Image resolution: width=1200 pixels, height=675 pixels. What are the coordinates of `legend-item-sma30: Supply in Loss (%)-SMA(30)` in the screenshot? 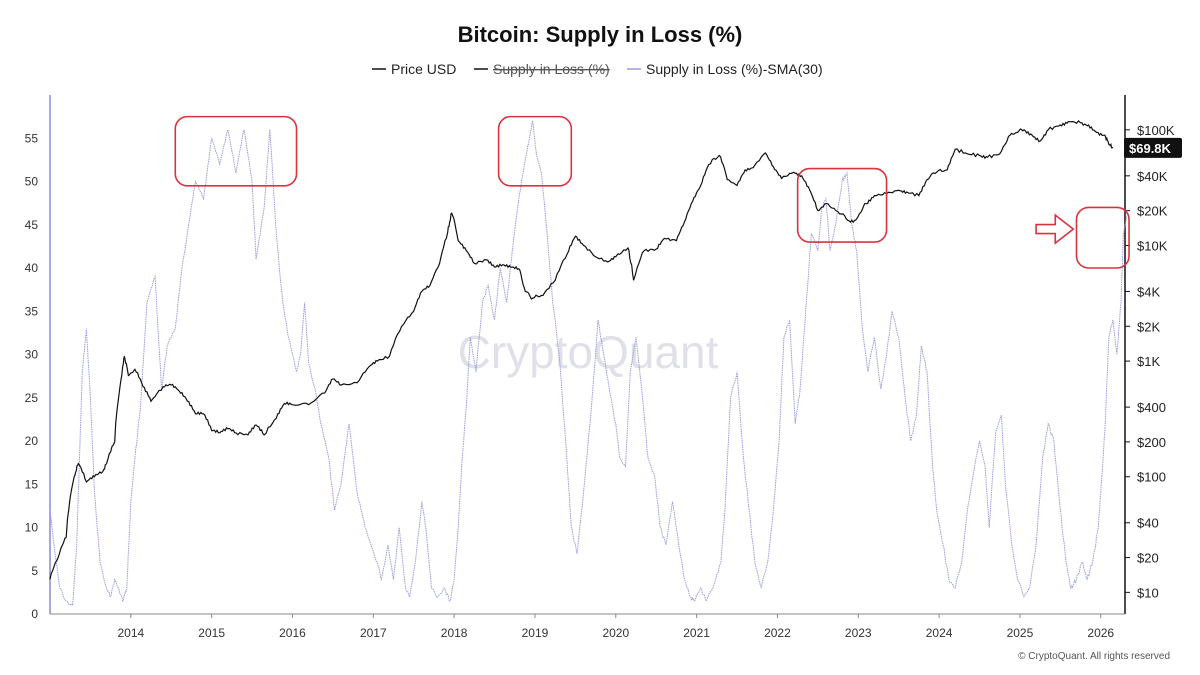 It's located at (725, 69).